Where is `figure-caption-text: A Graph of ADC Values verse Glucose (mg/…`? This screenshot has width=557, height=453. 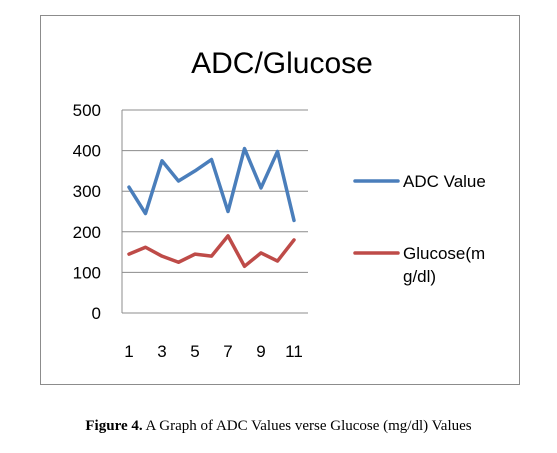
figure-caption-text: A Graph of ADC Values verse Glucose (mg/… is located at coordinates (308, 426).